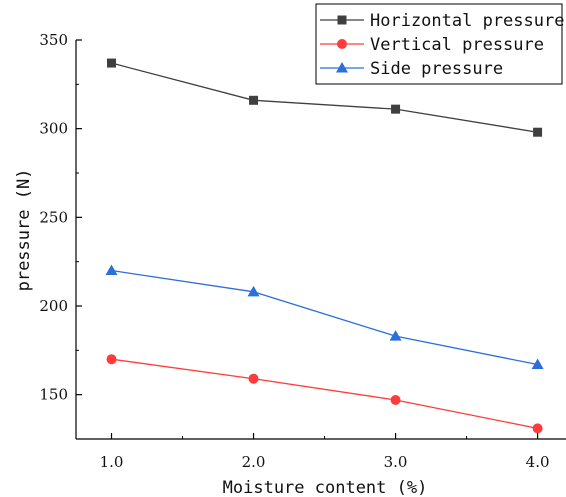 The image size is (566, 497). Describe the element at coordinates (324, 393) in the screenshot. I see `vertical-pressure-line` at that location.